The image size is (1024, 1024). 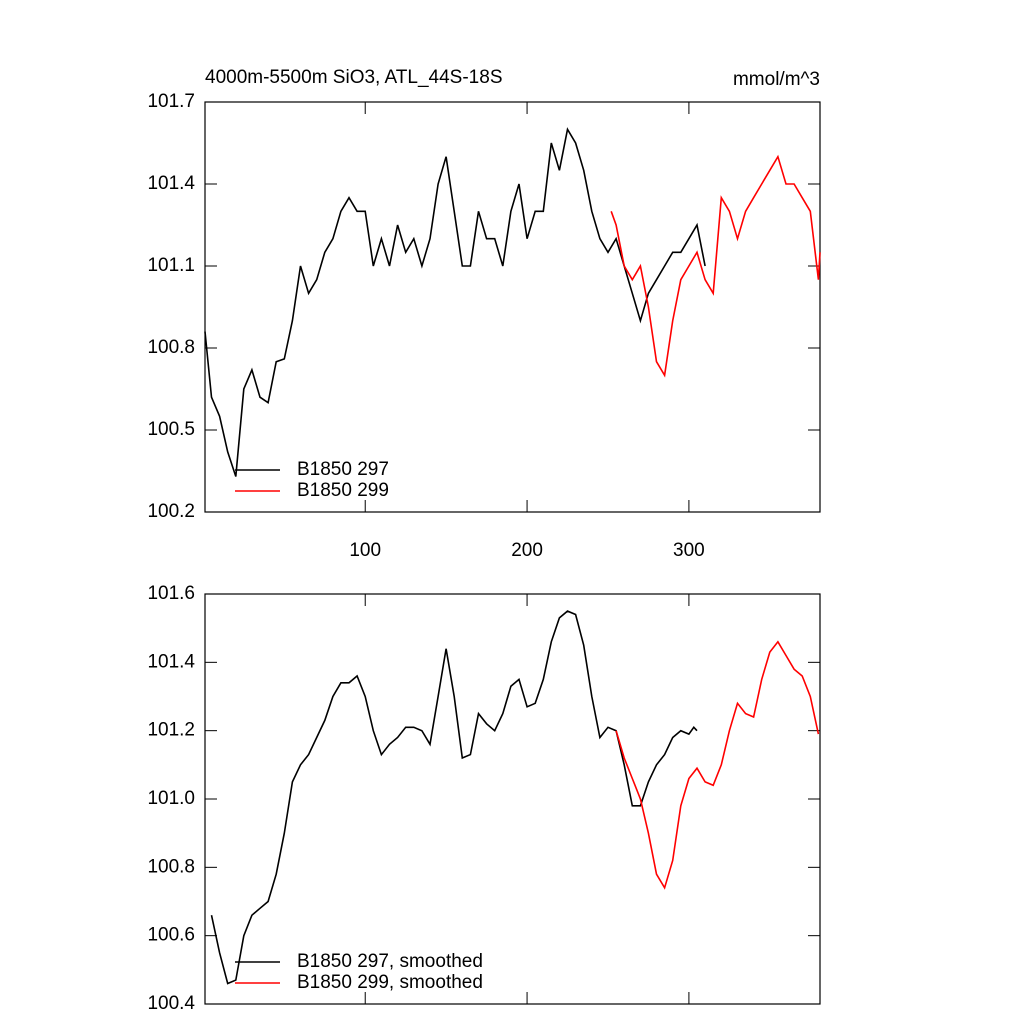 I want to click on legend-label: B1850 297, so click(x=343, y=469).